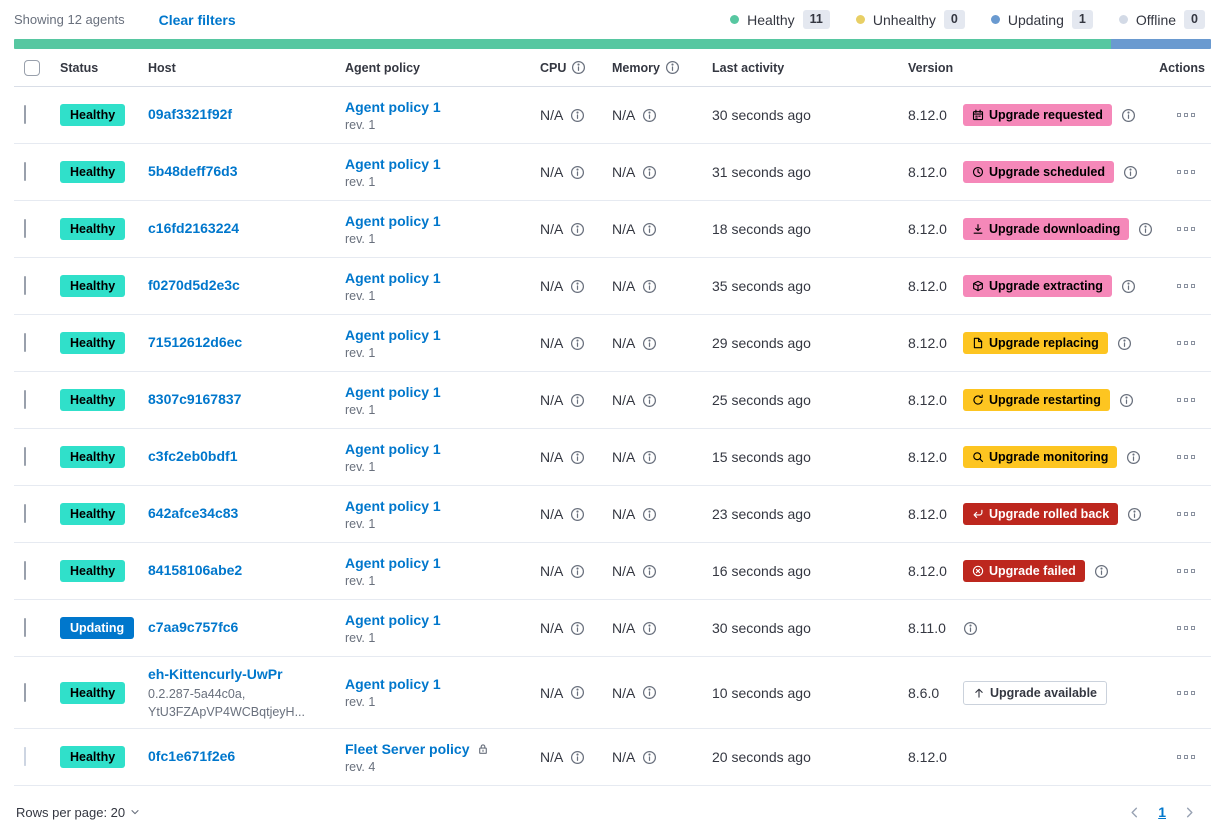 This screenshot has height=838, width=1225. Describe the element at coordinates (407, 748) in the screenshot. I see `agent-policy-link: Fleet Server policy` at that location.